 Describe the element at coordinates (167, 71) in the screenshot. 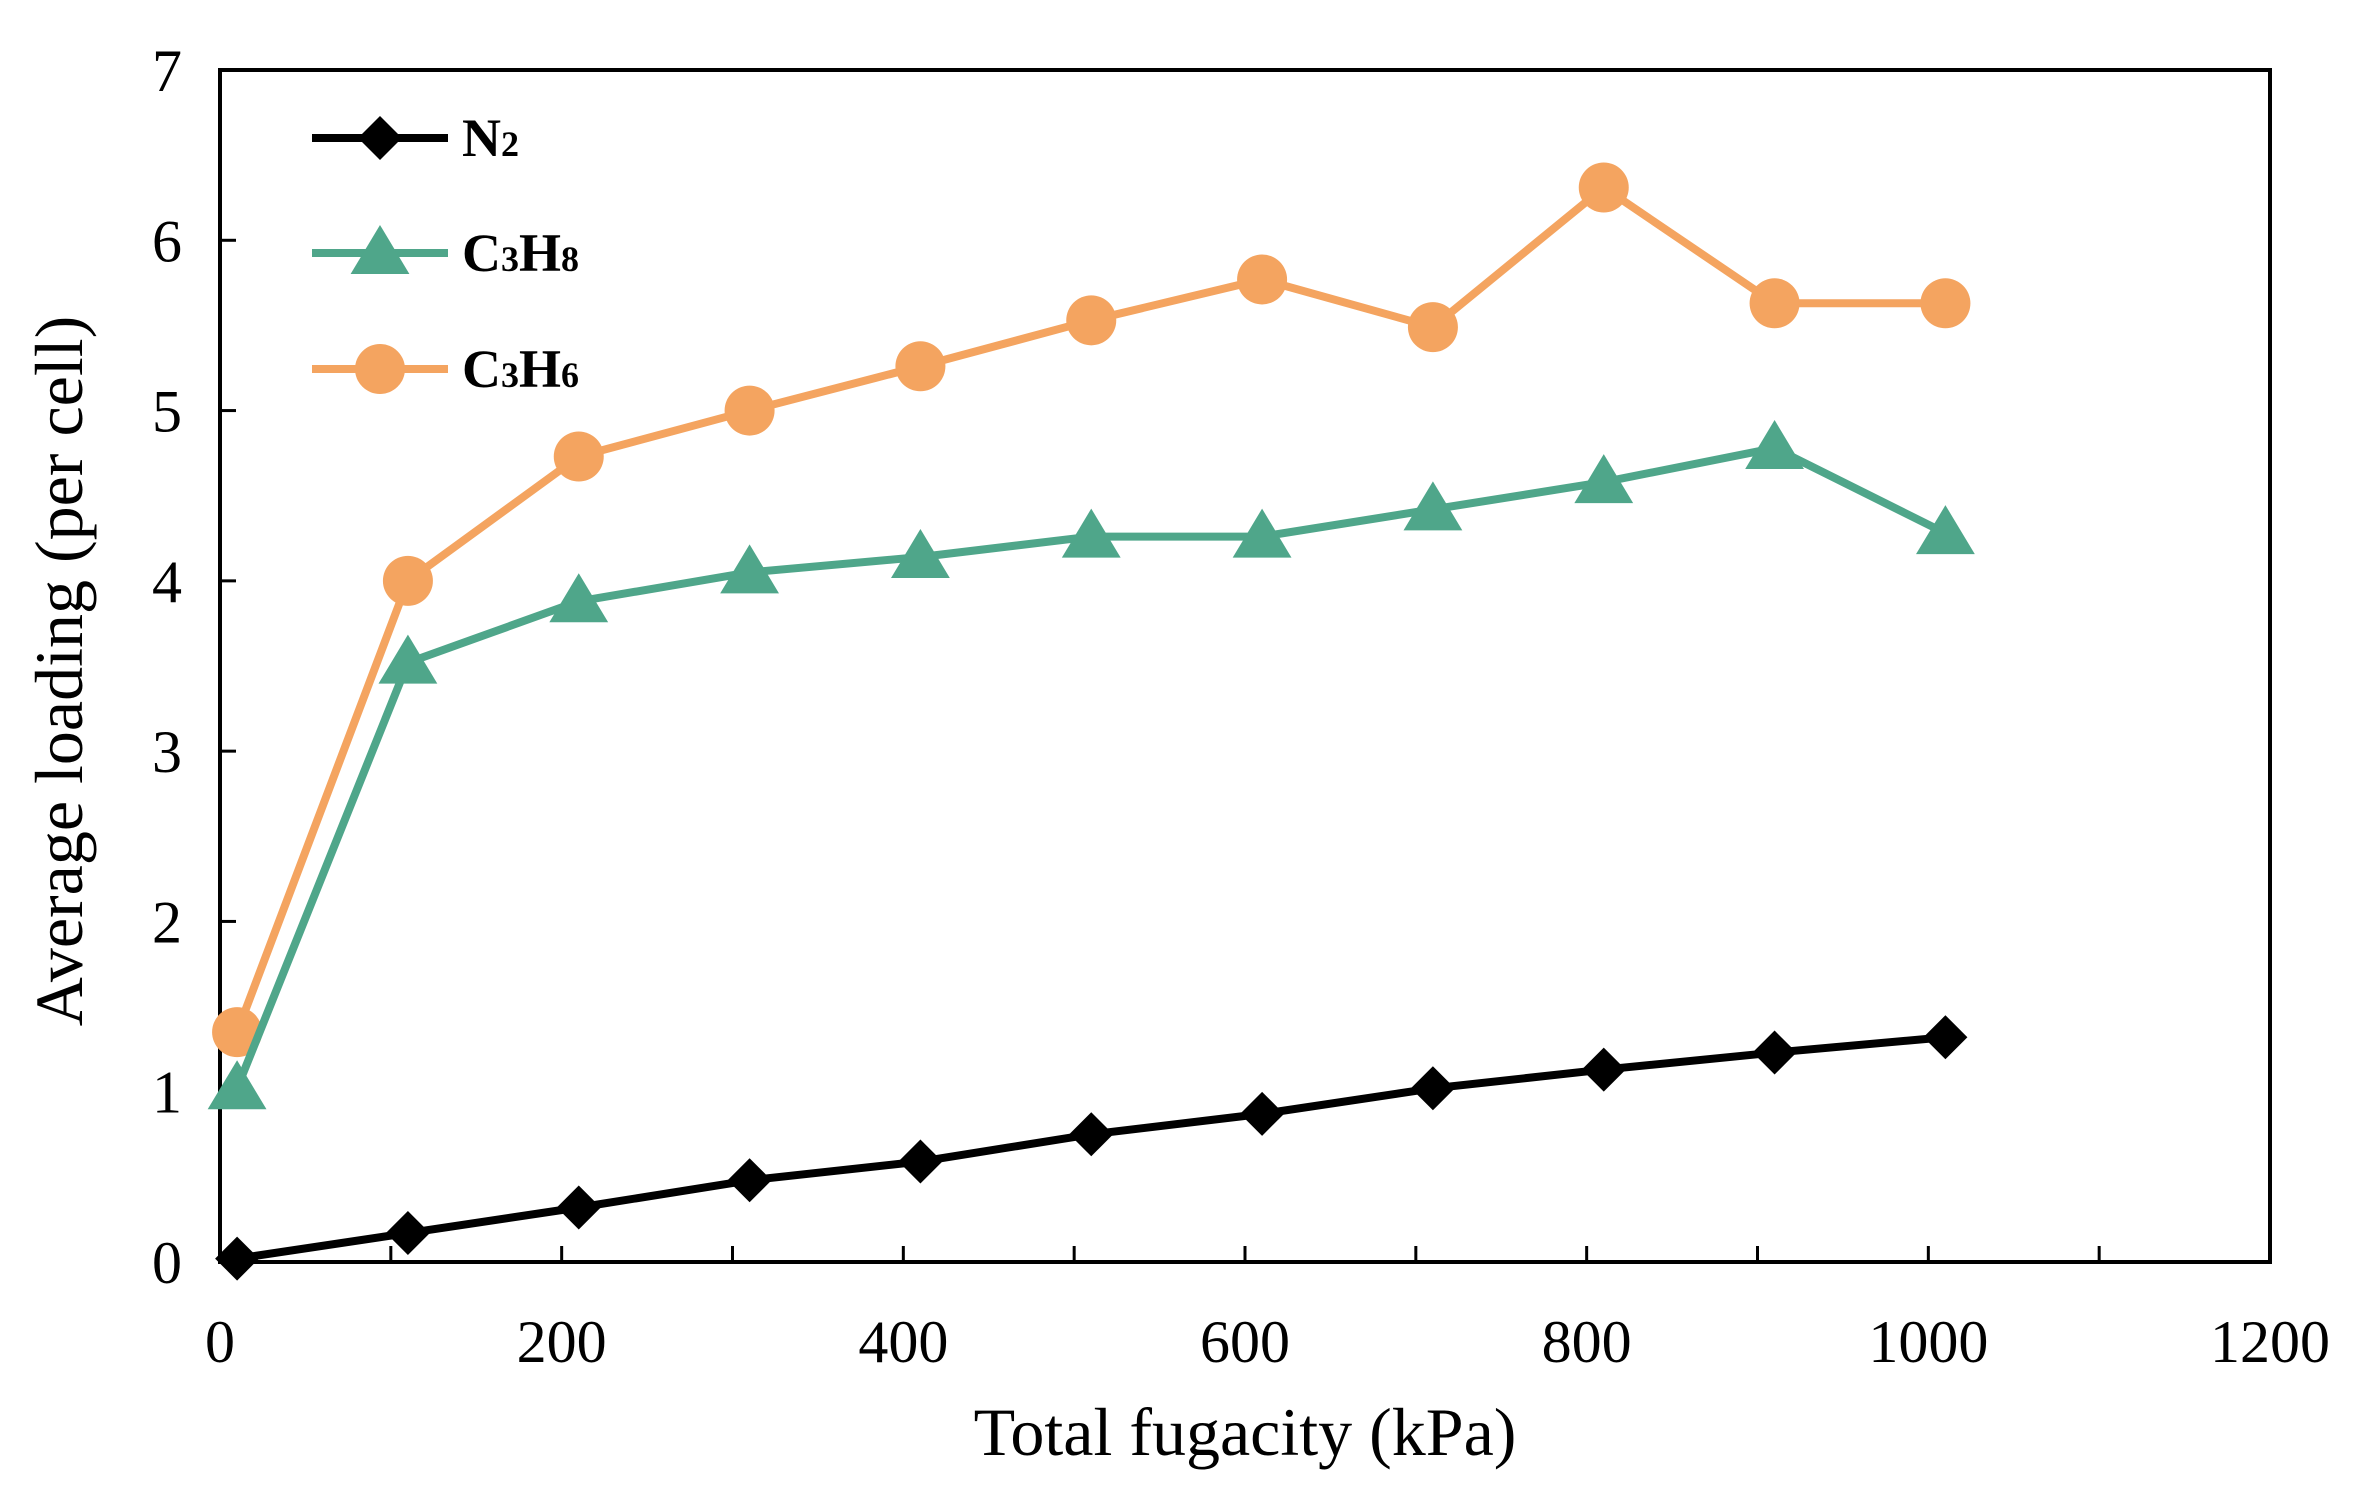

I see `y-tick-label: 7` at that location.